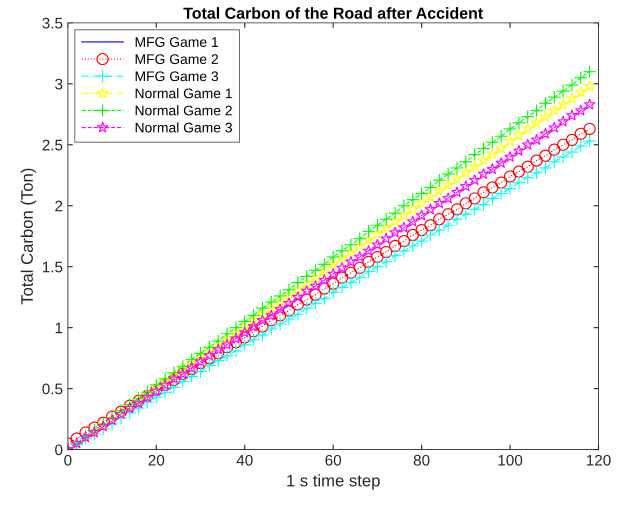 This screenshot has width=617, height=508. Describe the element at coordinates (52, 23) in the screenshot. I see `y-tick-label: 3.5` at that location.